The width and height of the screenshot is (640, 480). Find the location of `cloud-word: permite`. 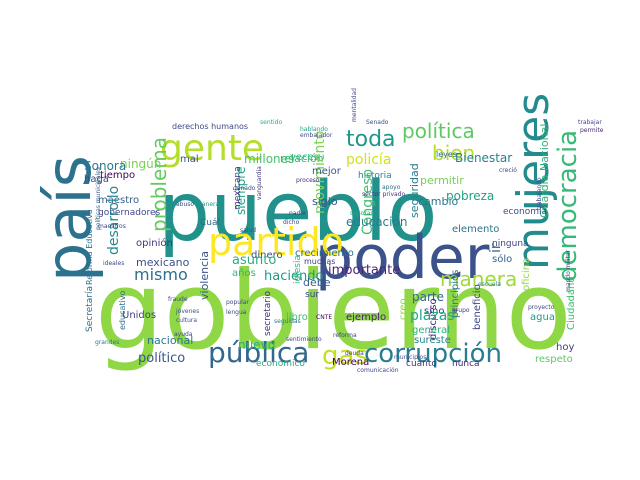

cloud-word: permite is located at coordinates (592, 130).